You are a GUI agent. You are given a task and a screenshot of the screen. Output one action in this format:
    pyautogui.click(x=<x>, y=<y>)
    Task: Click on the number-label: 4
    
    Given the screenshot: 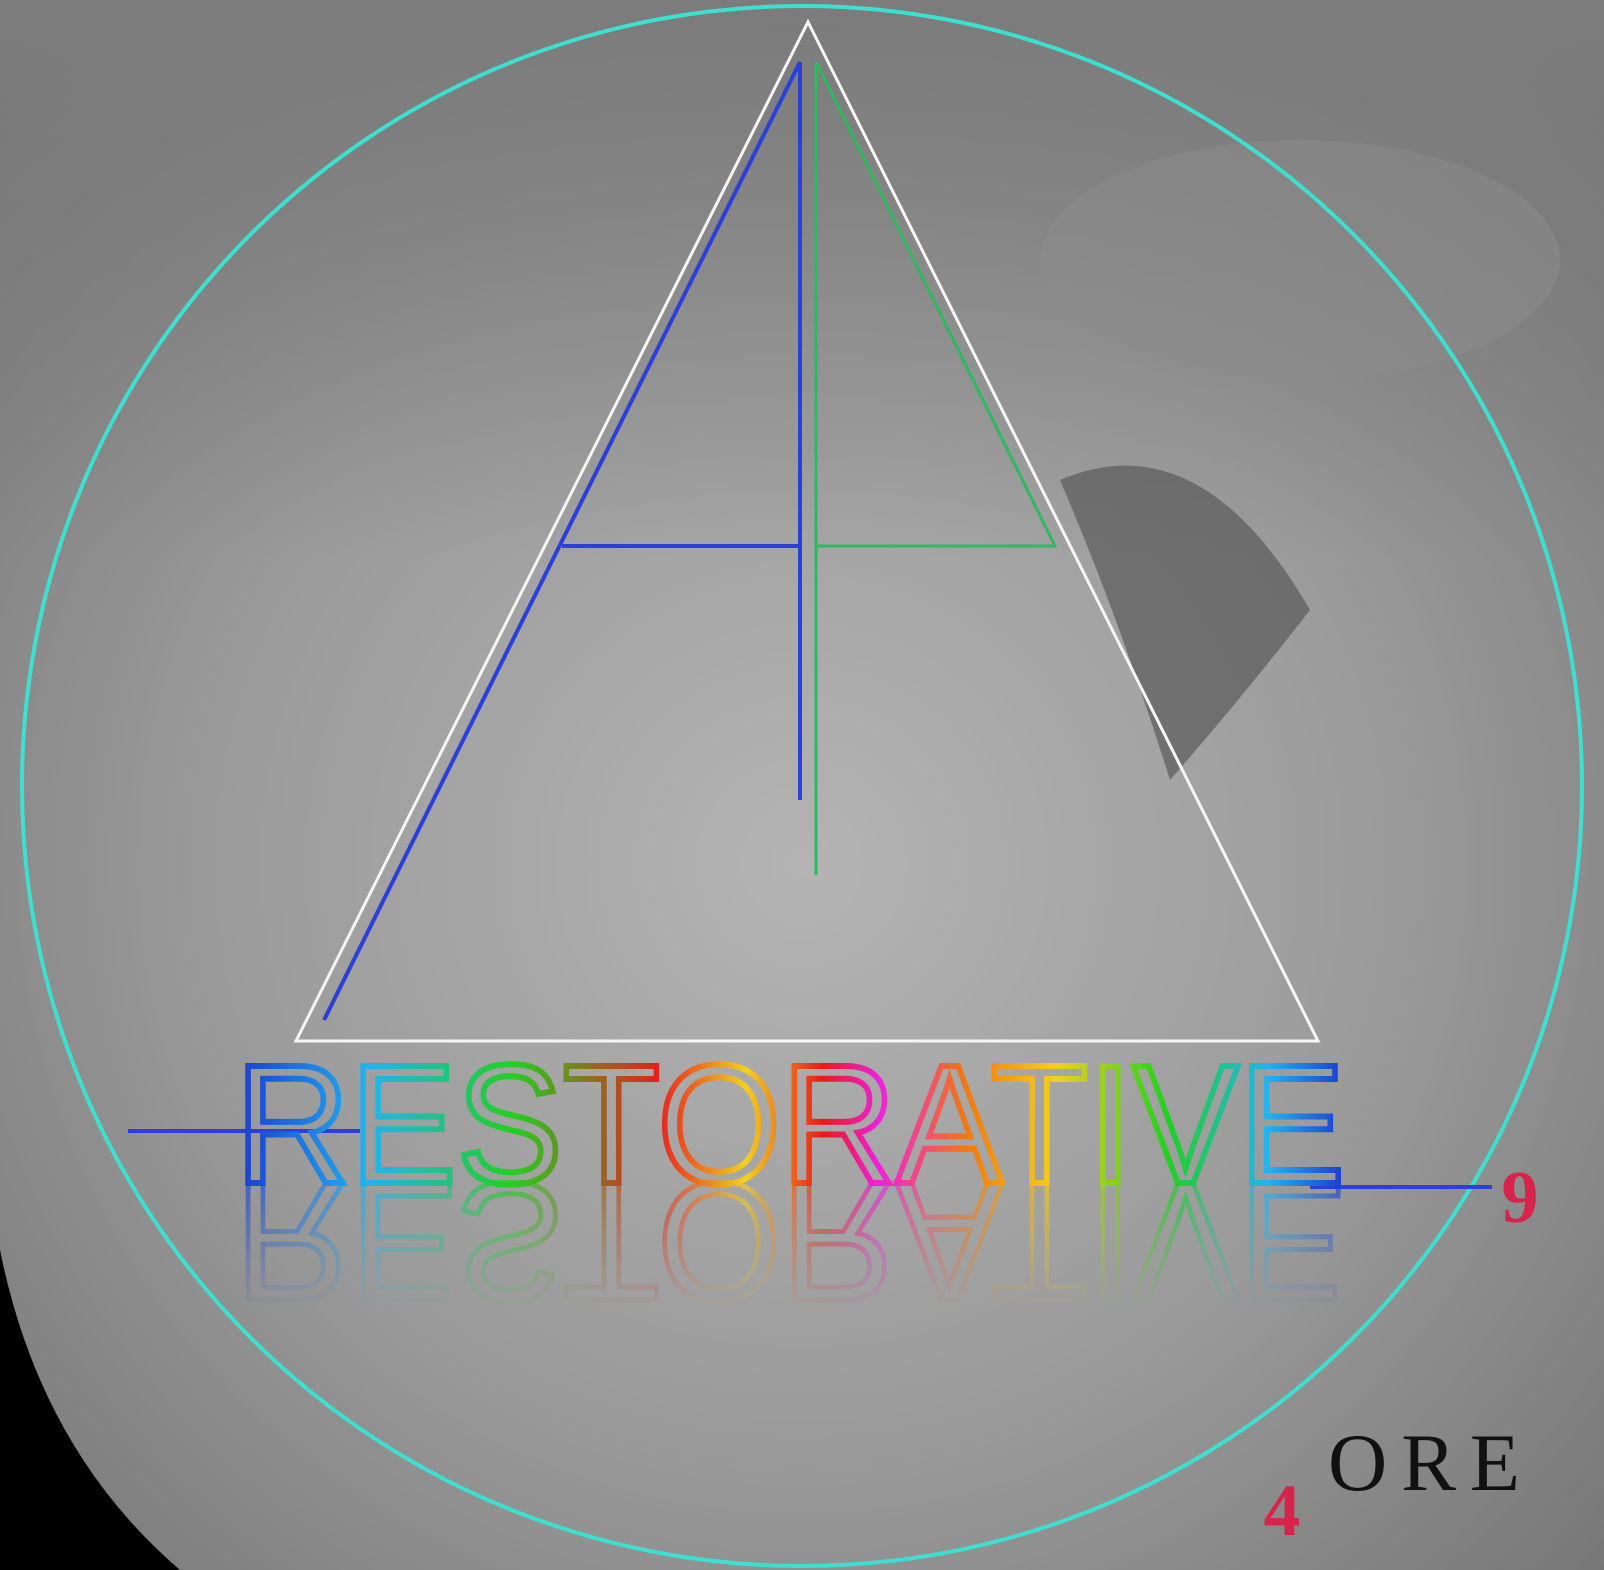 What is the action you would take?
    pyautogui.click(x=1282, y=1511)
    